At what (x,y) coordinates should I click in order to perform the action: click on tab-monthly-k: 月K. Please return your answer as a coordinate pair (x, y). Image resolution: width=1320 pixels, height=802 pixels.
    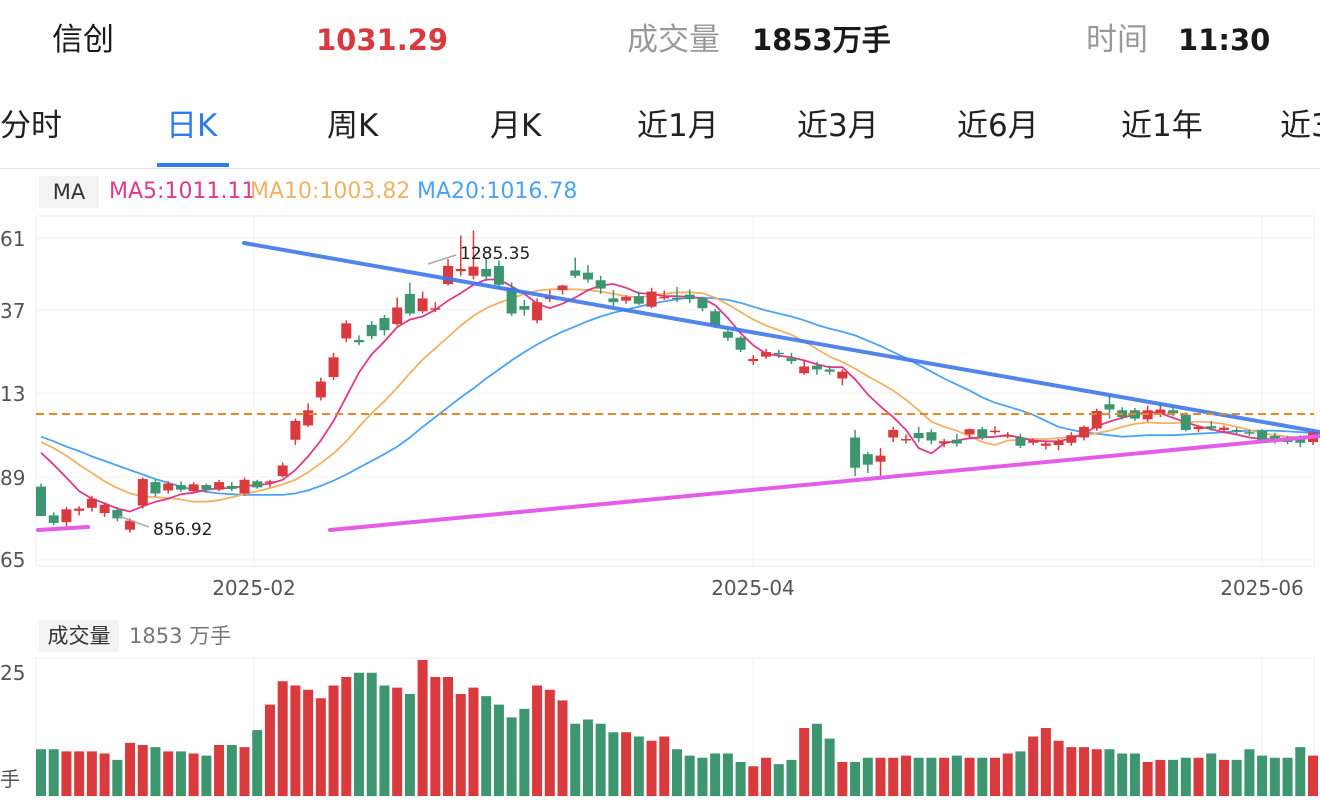
    Looking at the image, I should click on (516, 126).